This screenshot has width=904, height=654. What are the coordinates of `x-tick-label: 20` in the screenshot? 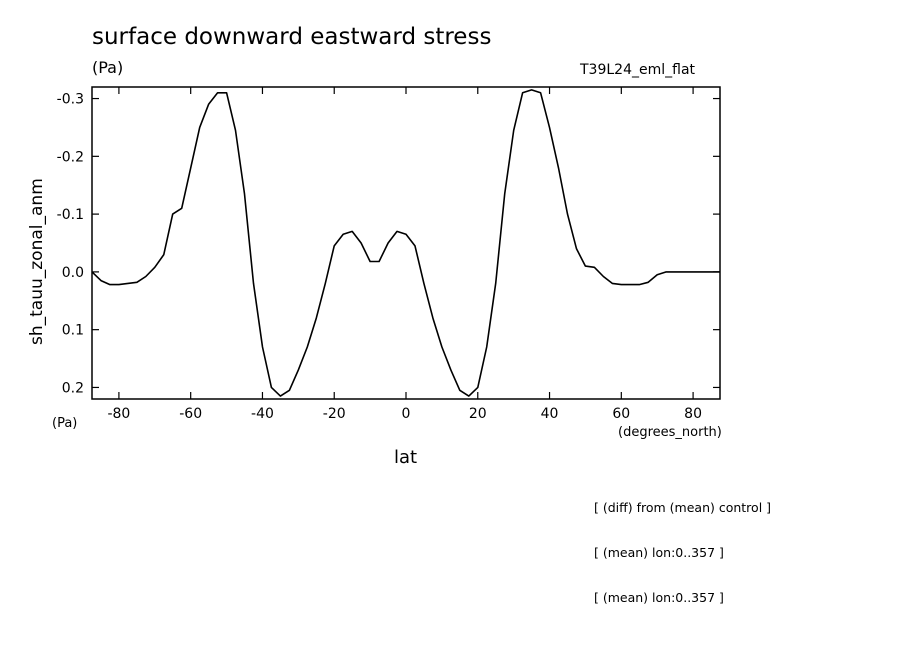 It's located at (478, 414).